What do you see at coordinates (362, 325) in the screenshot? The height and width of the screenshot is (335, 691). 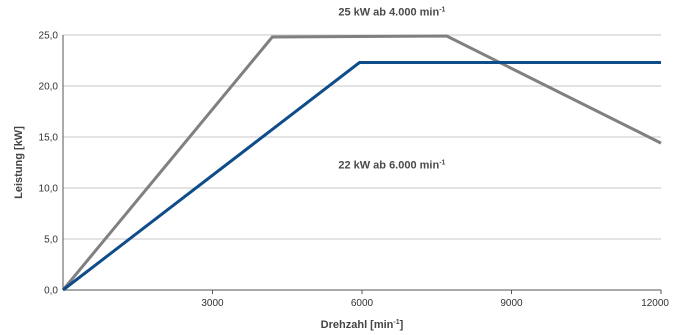 I see `x-axis-title: Drehzahl [min-1]` at bounding box center [362, 325].